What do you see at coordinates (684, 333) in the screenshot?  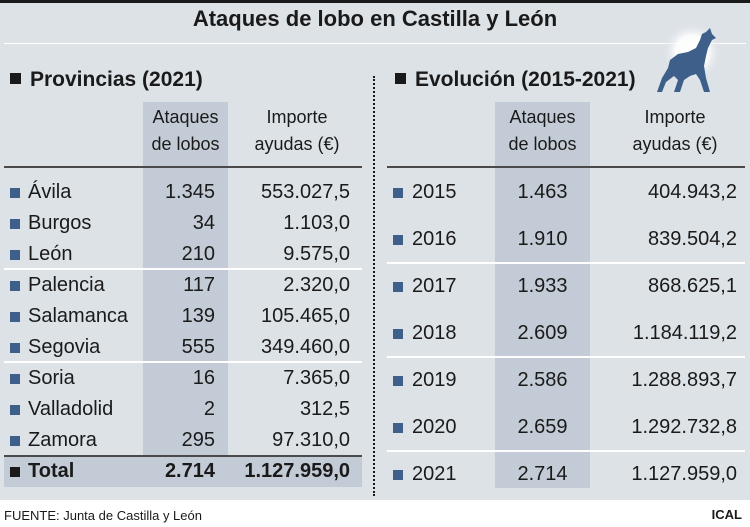 I see `year-amount: 1.184.119,2` at bounding box center [684, 333].